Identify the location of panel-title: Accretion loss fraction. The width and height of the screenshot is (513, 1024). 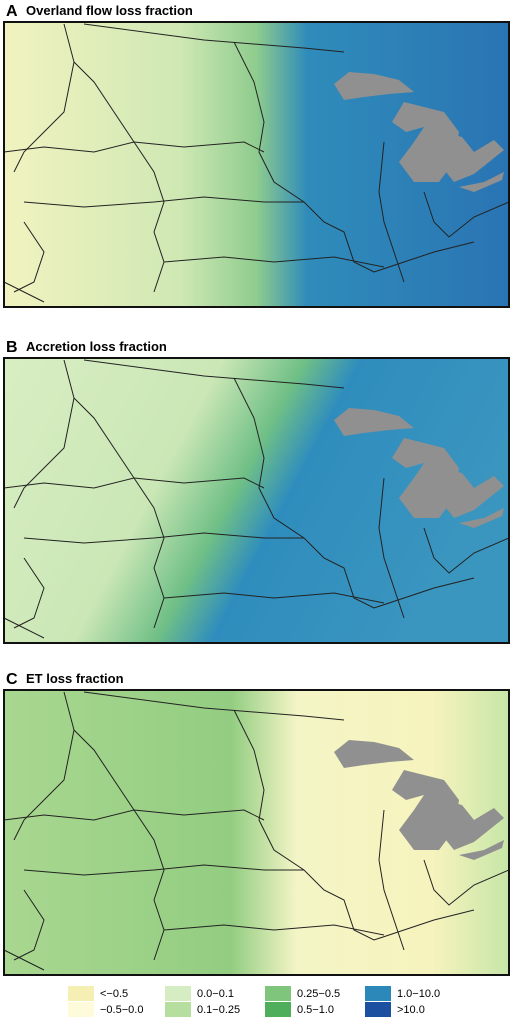
(96, 346).